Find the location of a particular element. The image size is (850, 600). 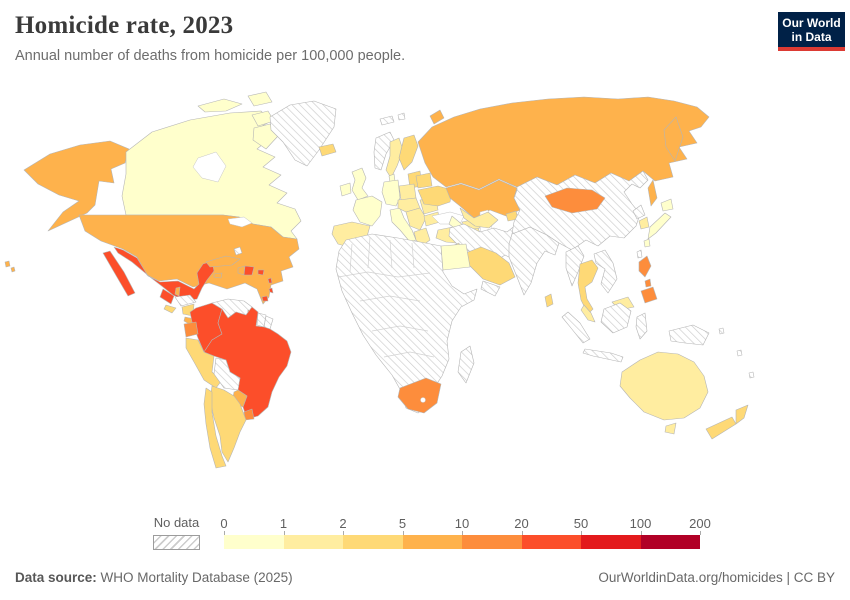

hudson-bay is located at coordinates (209, 167).